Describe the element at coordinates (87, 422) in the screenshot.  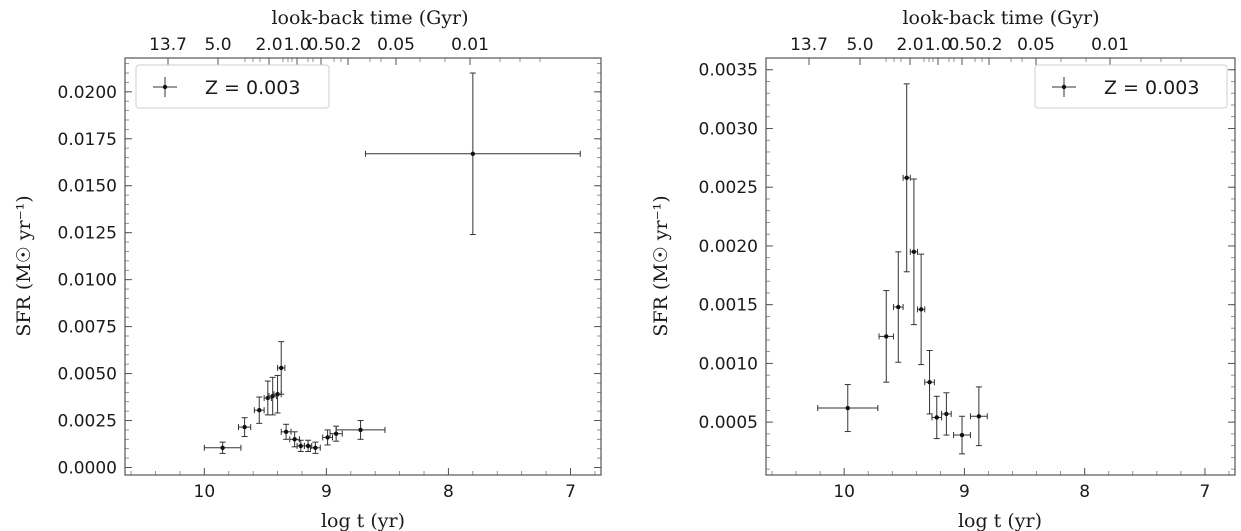
I see `y-tick-label-1: 0.0025` at that location.